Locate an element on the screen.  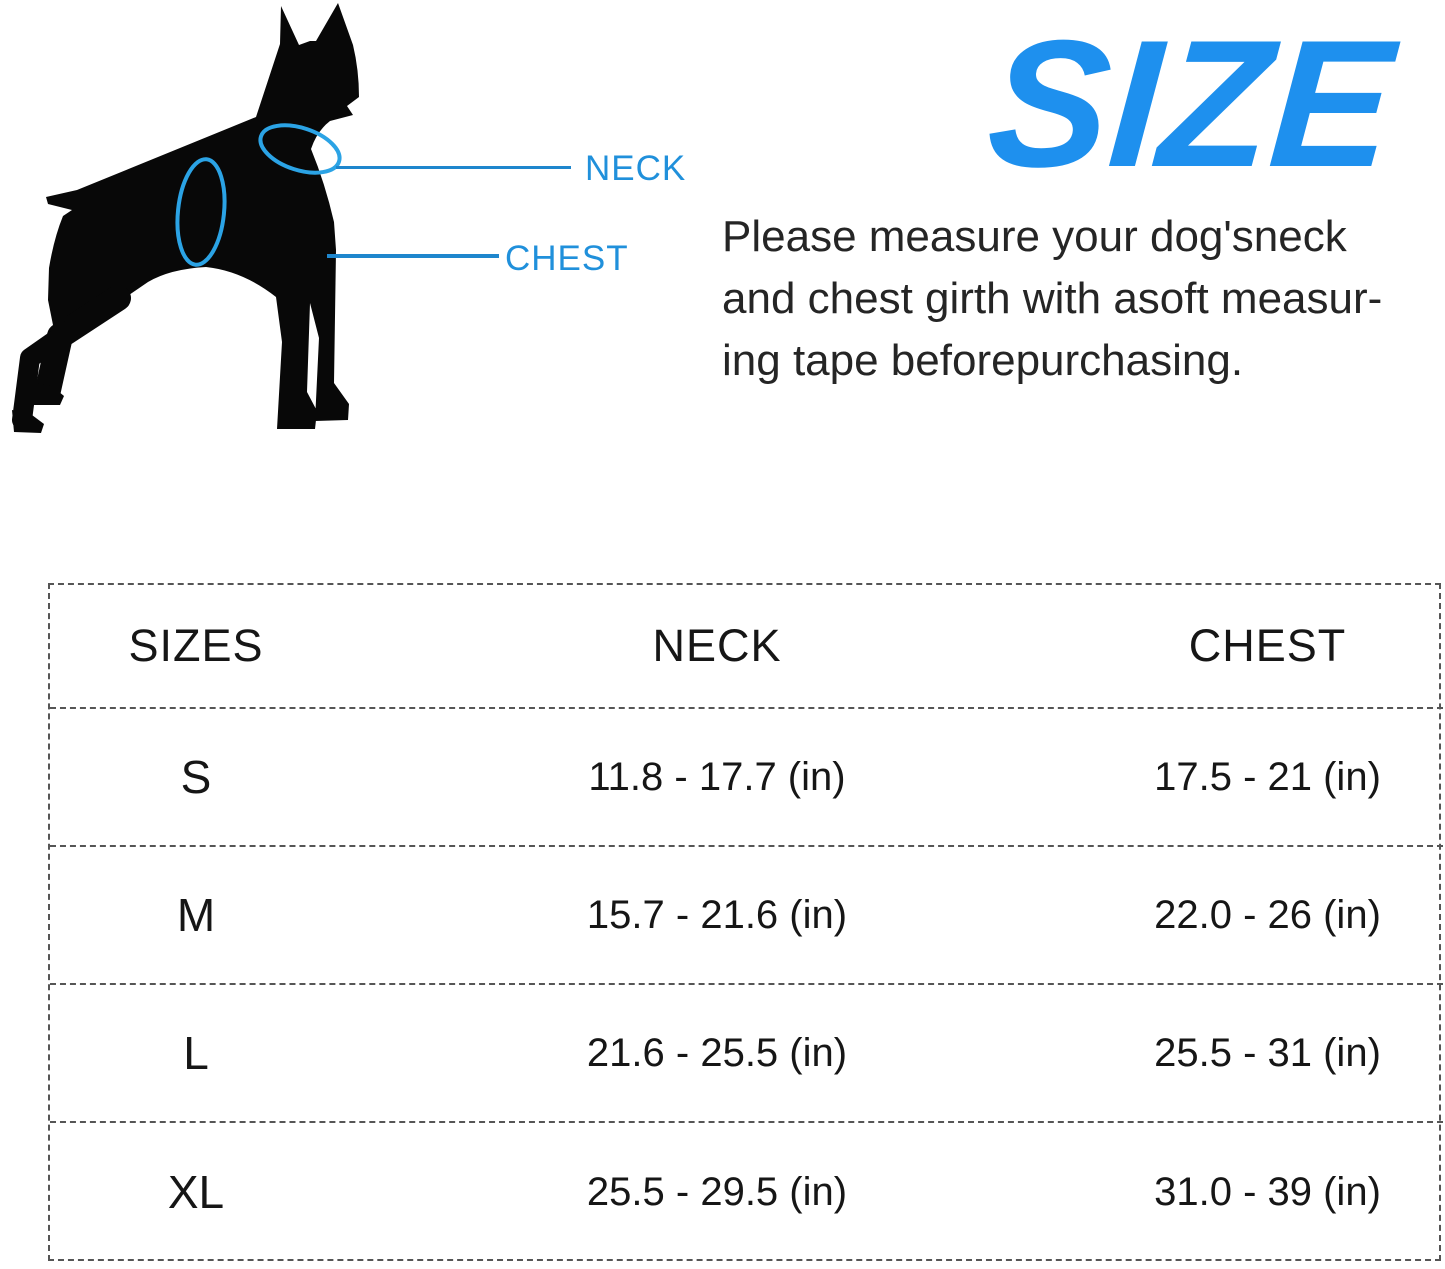
column-header-neck: NECK is located at coordinates (717, 645).